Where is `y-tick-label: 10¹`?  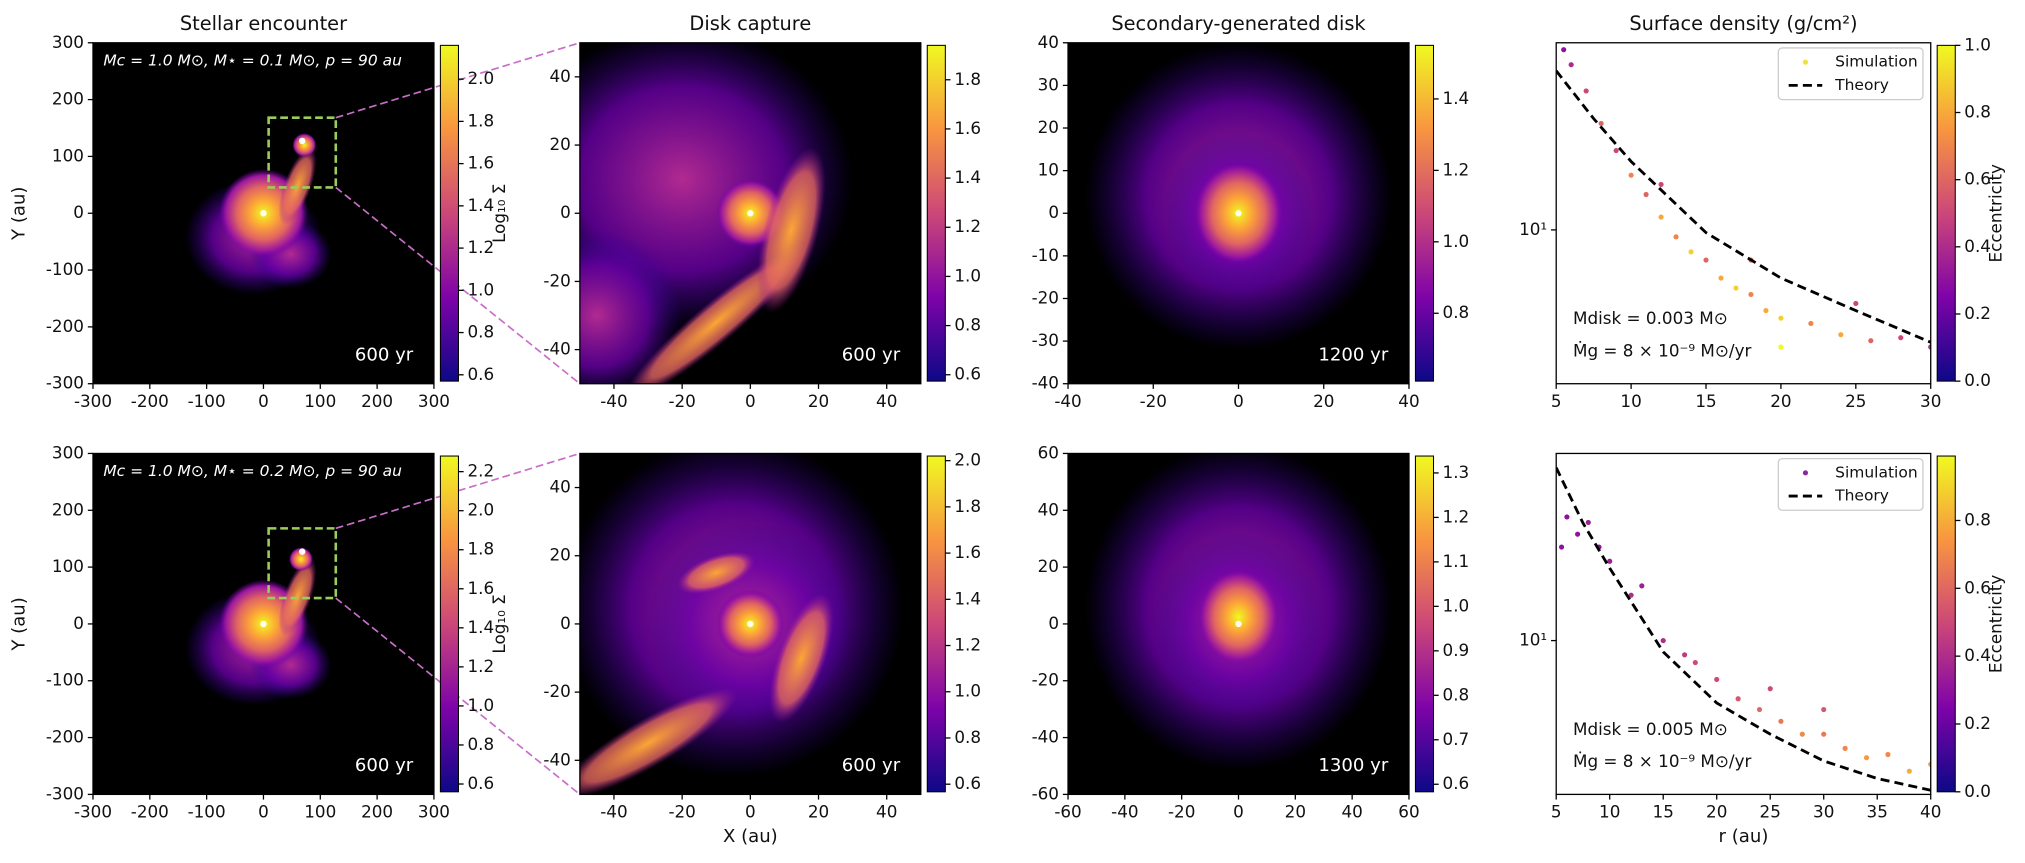 y-tick-label: 10¹ is located at coordinates (1533, 640).